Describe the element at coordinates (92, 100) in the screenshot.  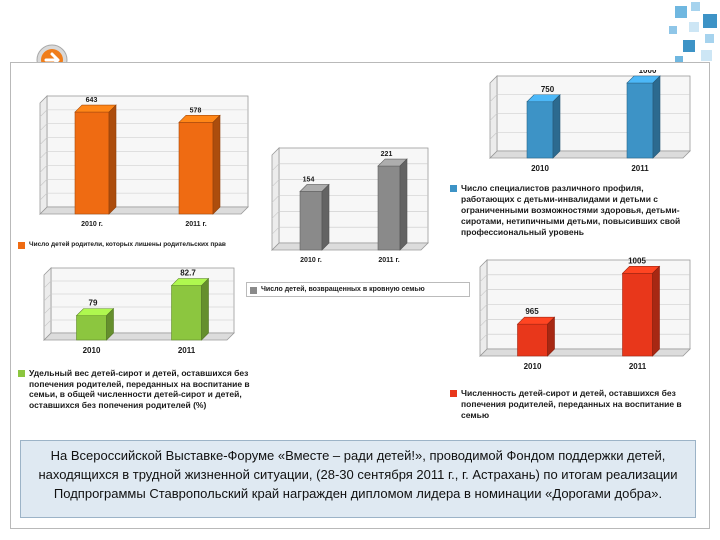
I see `value-label: 643` at that location.